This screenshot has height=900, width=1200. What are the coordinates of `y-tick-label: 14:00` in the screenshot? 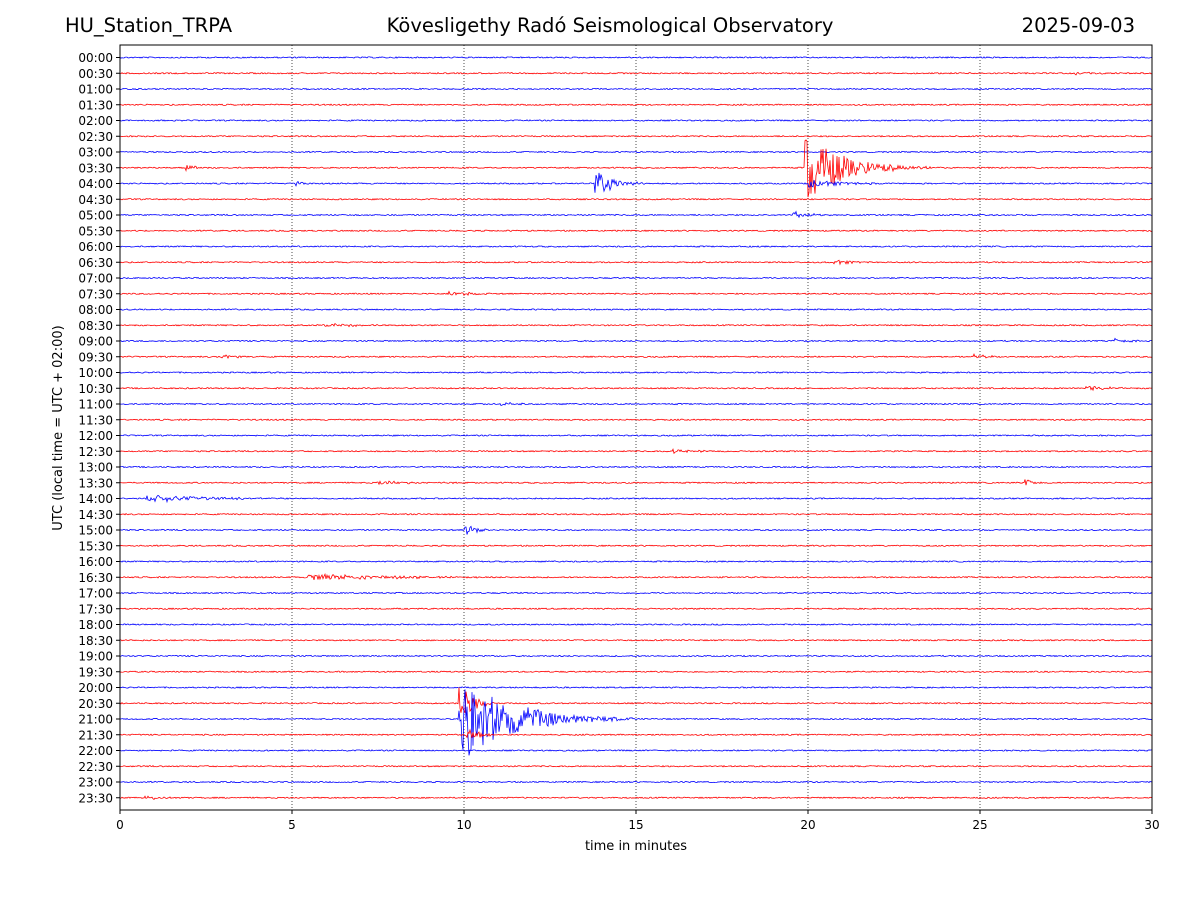 It's located at (95, 499).